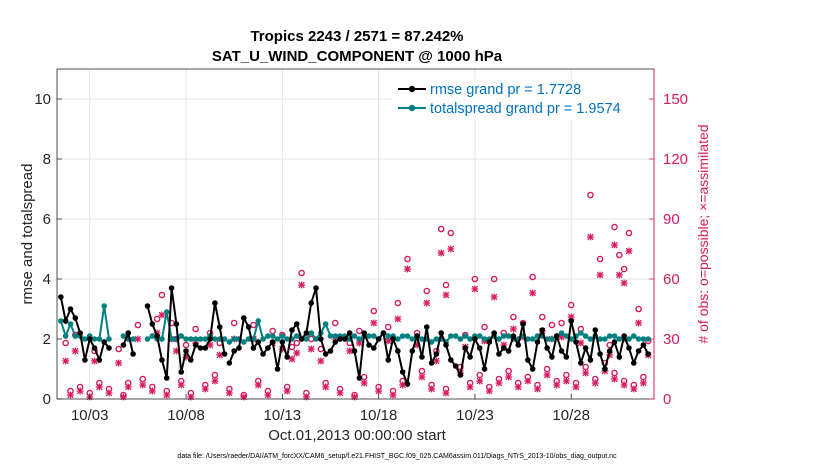  What do you see at coordinates (571, 415) in the screenshot?
I see `x-tick-label: 10/28` at bounding box center [571, 415].